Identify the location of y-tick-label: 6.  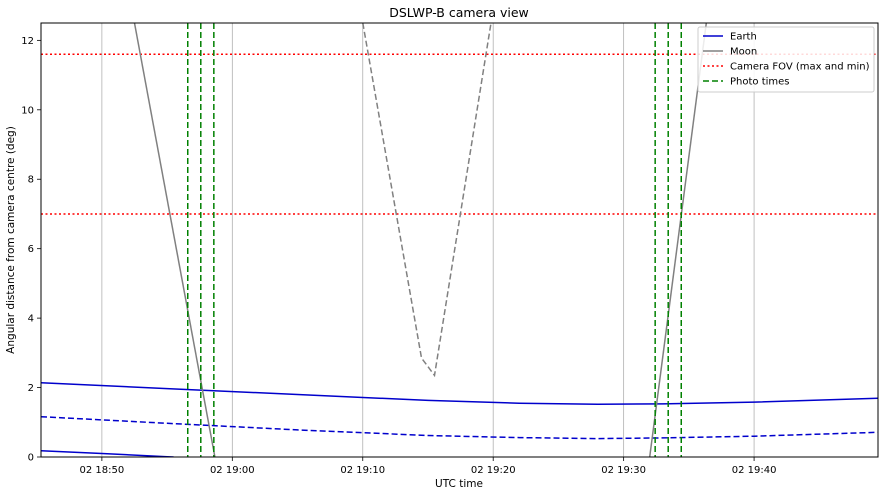
(31, 249).